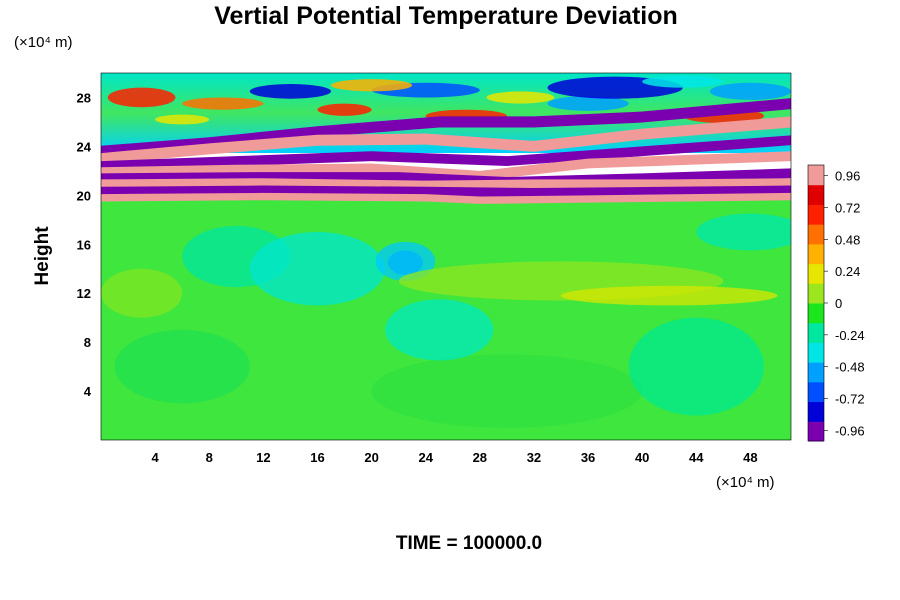 This screenshot has width=900, height=600. I want to click on x-tick-label: 16, so click(317, 457).